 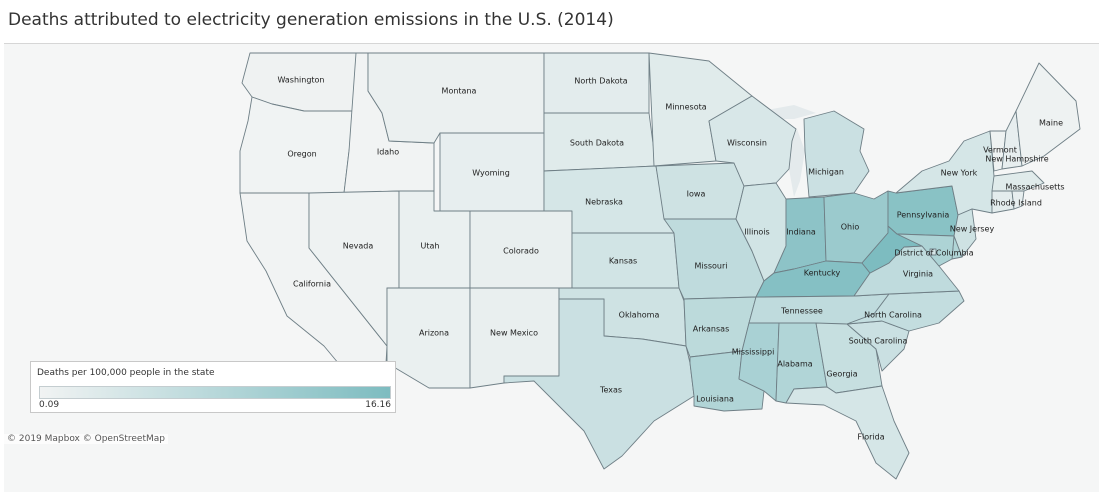 What do you see at coordinates (1034, 187) in the screenshot?
I see `state-label-massachusetts: Massachusetts` at bounding box center [1034, 187].